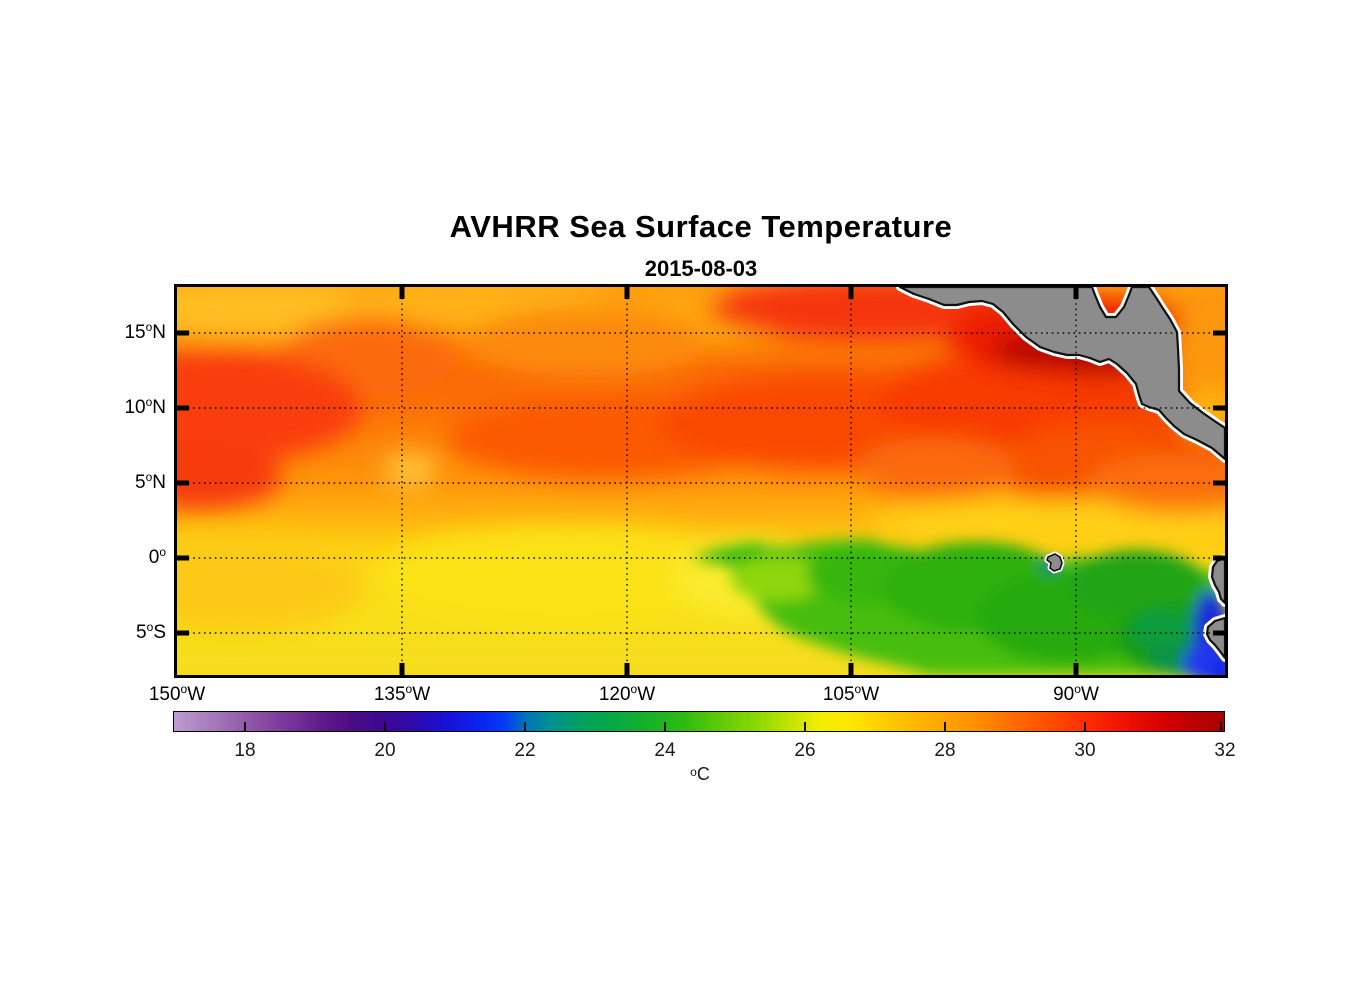  What do you see at coordinates (945, 750) in the screenshot?
I see `colorbar-label-28: 28` at bounding box center [945, 750].